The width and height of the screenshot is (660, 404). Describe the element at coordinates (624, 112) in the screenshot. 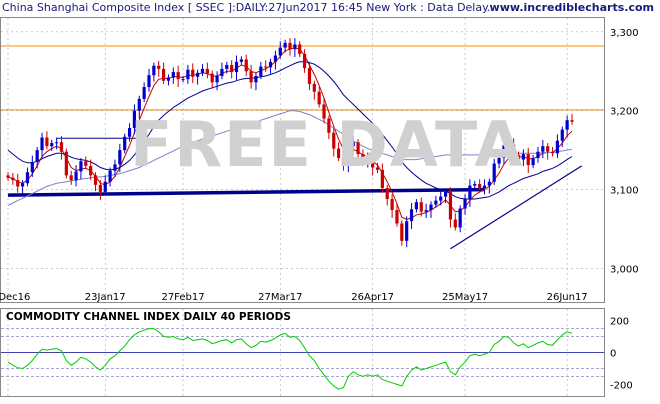

I see `price-tick-label: 3,200` at that location.